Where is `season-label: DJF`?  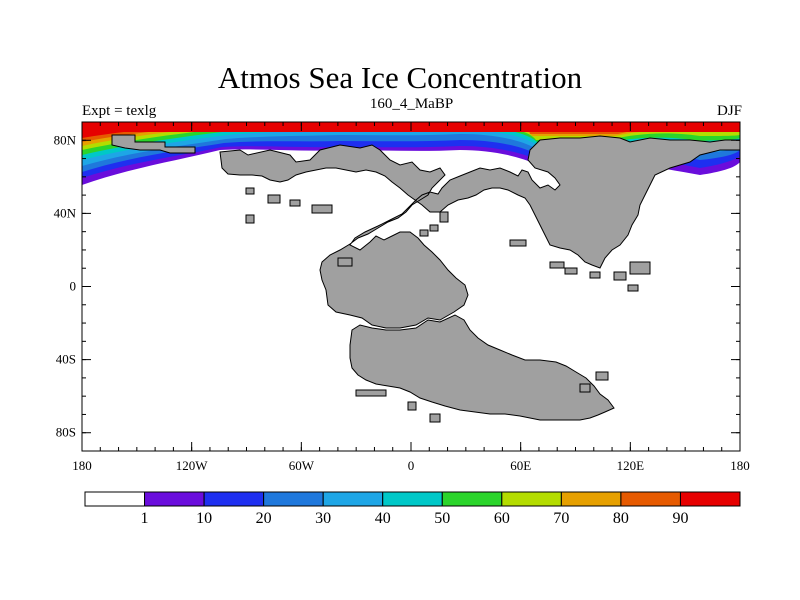 season-label: DJF is located at coordinates (729, 111).